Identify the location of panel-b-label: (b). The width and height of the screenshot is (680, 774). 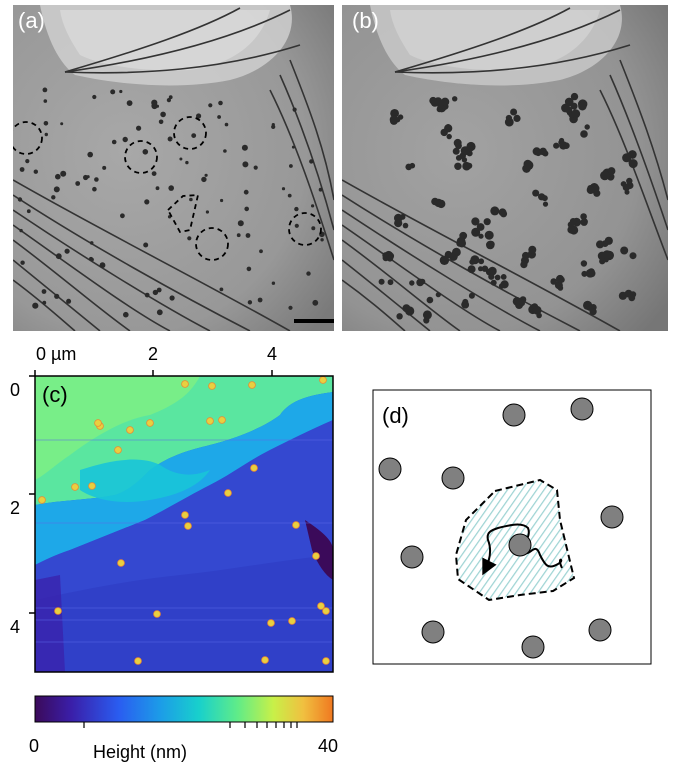
(365, 20).